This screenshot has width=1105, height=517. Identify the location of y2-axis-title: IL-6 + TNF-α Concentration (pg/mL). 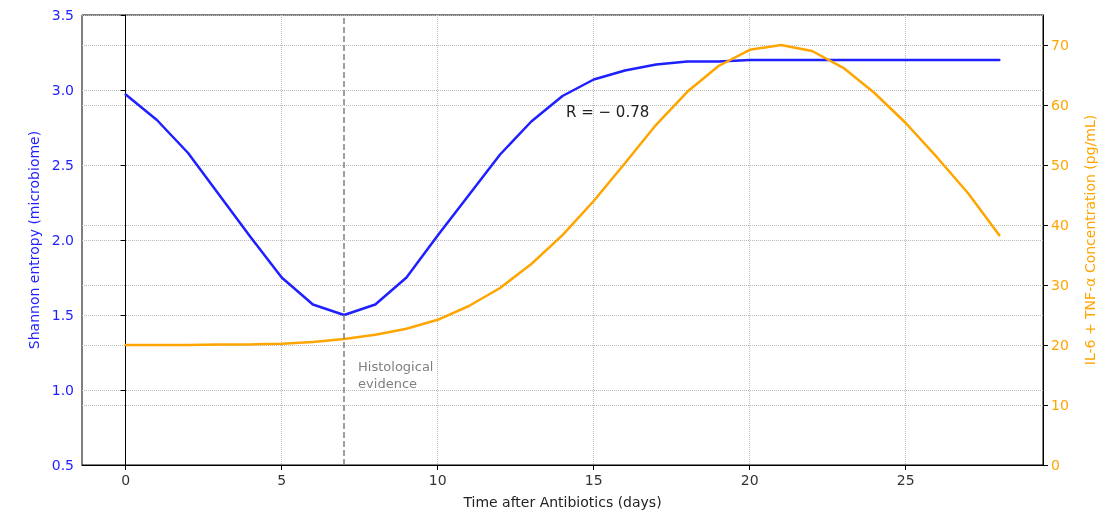
(1090, 240).